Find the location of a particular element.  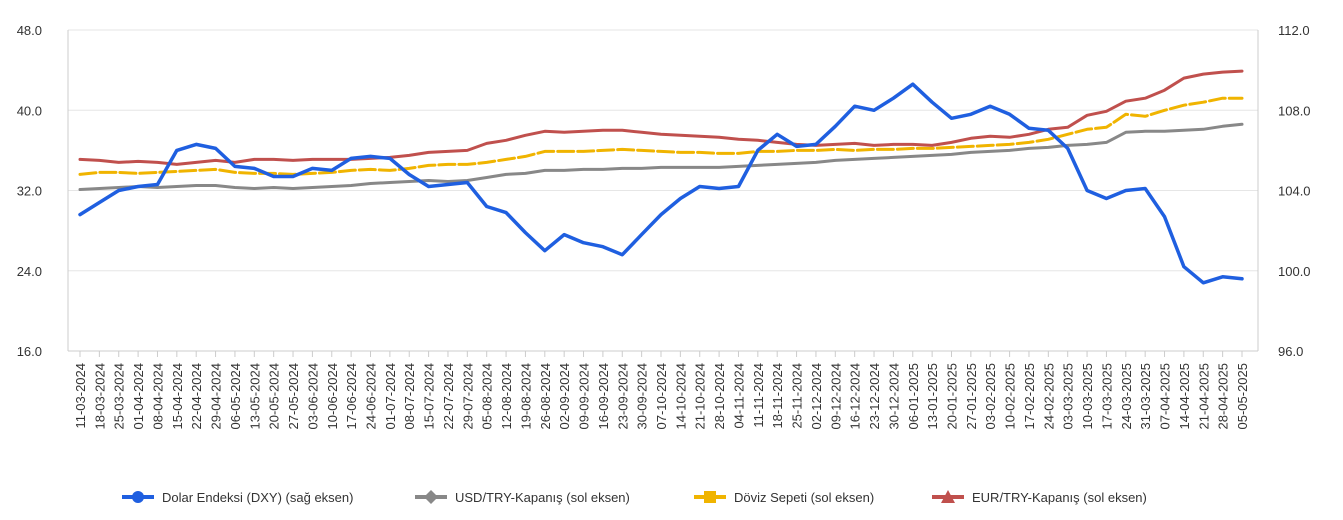

x-tick-label: 16-09-2024 is located at coordinates (603, 396).